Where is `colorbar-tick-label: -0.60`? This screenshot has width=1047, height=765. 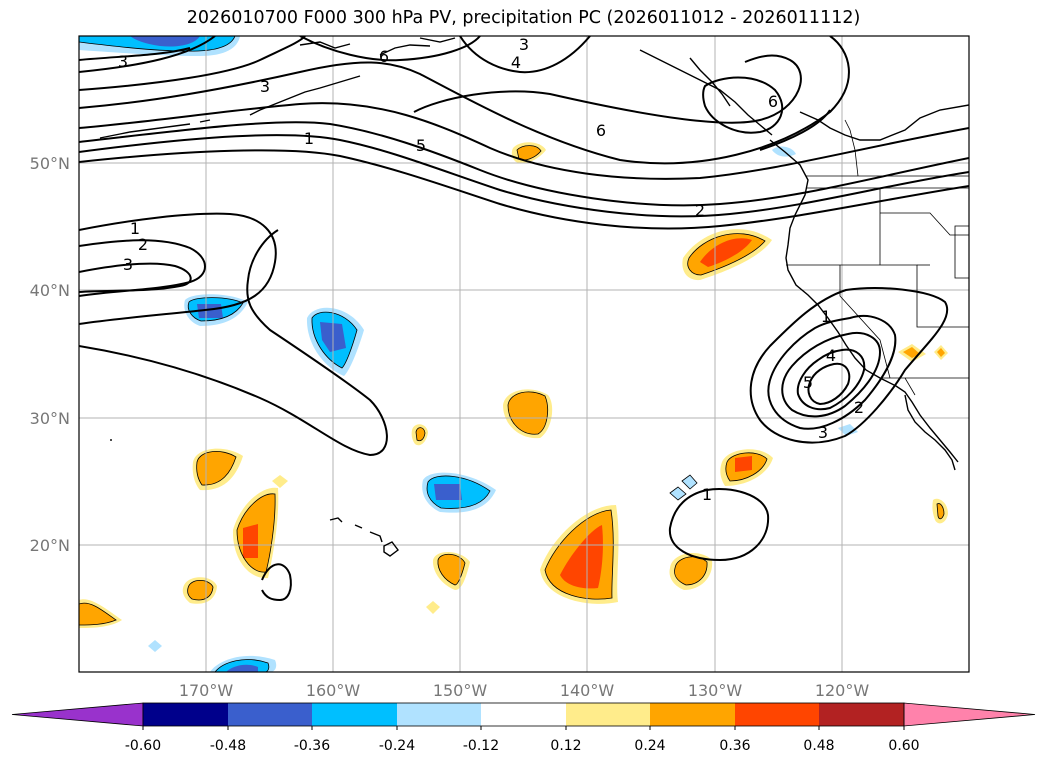 colorbar-tick-label: -0.60 is located at coordinates (143, 746).